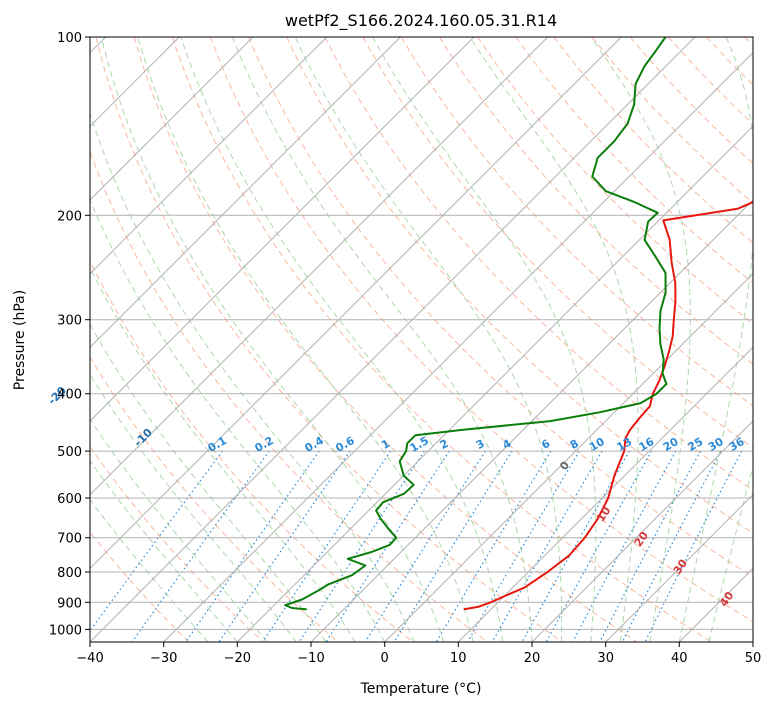 The image size is (775, 708). What do you see at coordinates (753, 658) in the screenshot?
I see `x-tick-label: 50` at bounding box center [753, 658].